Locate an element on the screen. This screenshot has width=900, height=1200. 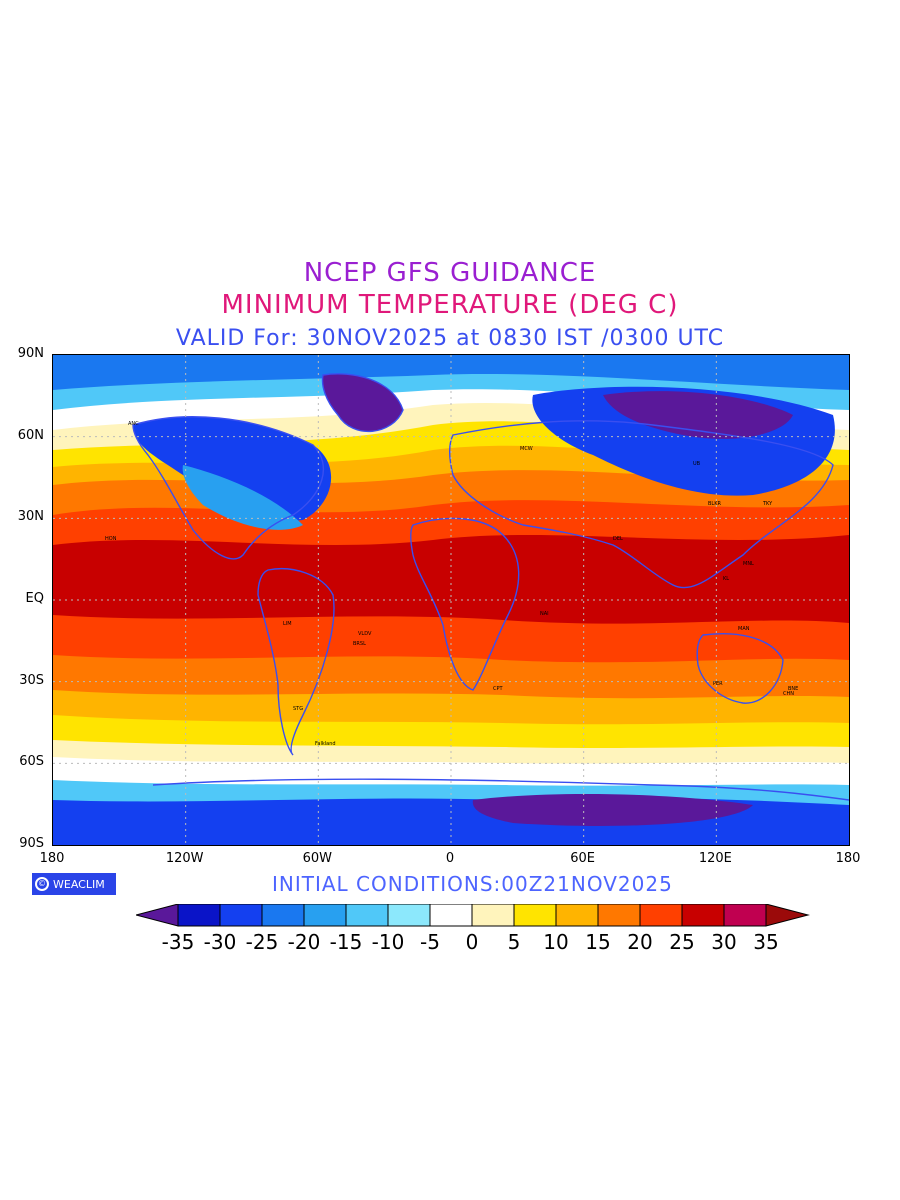
lon-tick-label: 120W is located at coordinates (184, 858).